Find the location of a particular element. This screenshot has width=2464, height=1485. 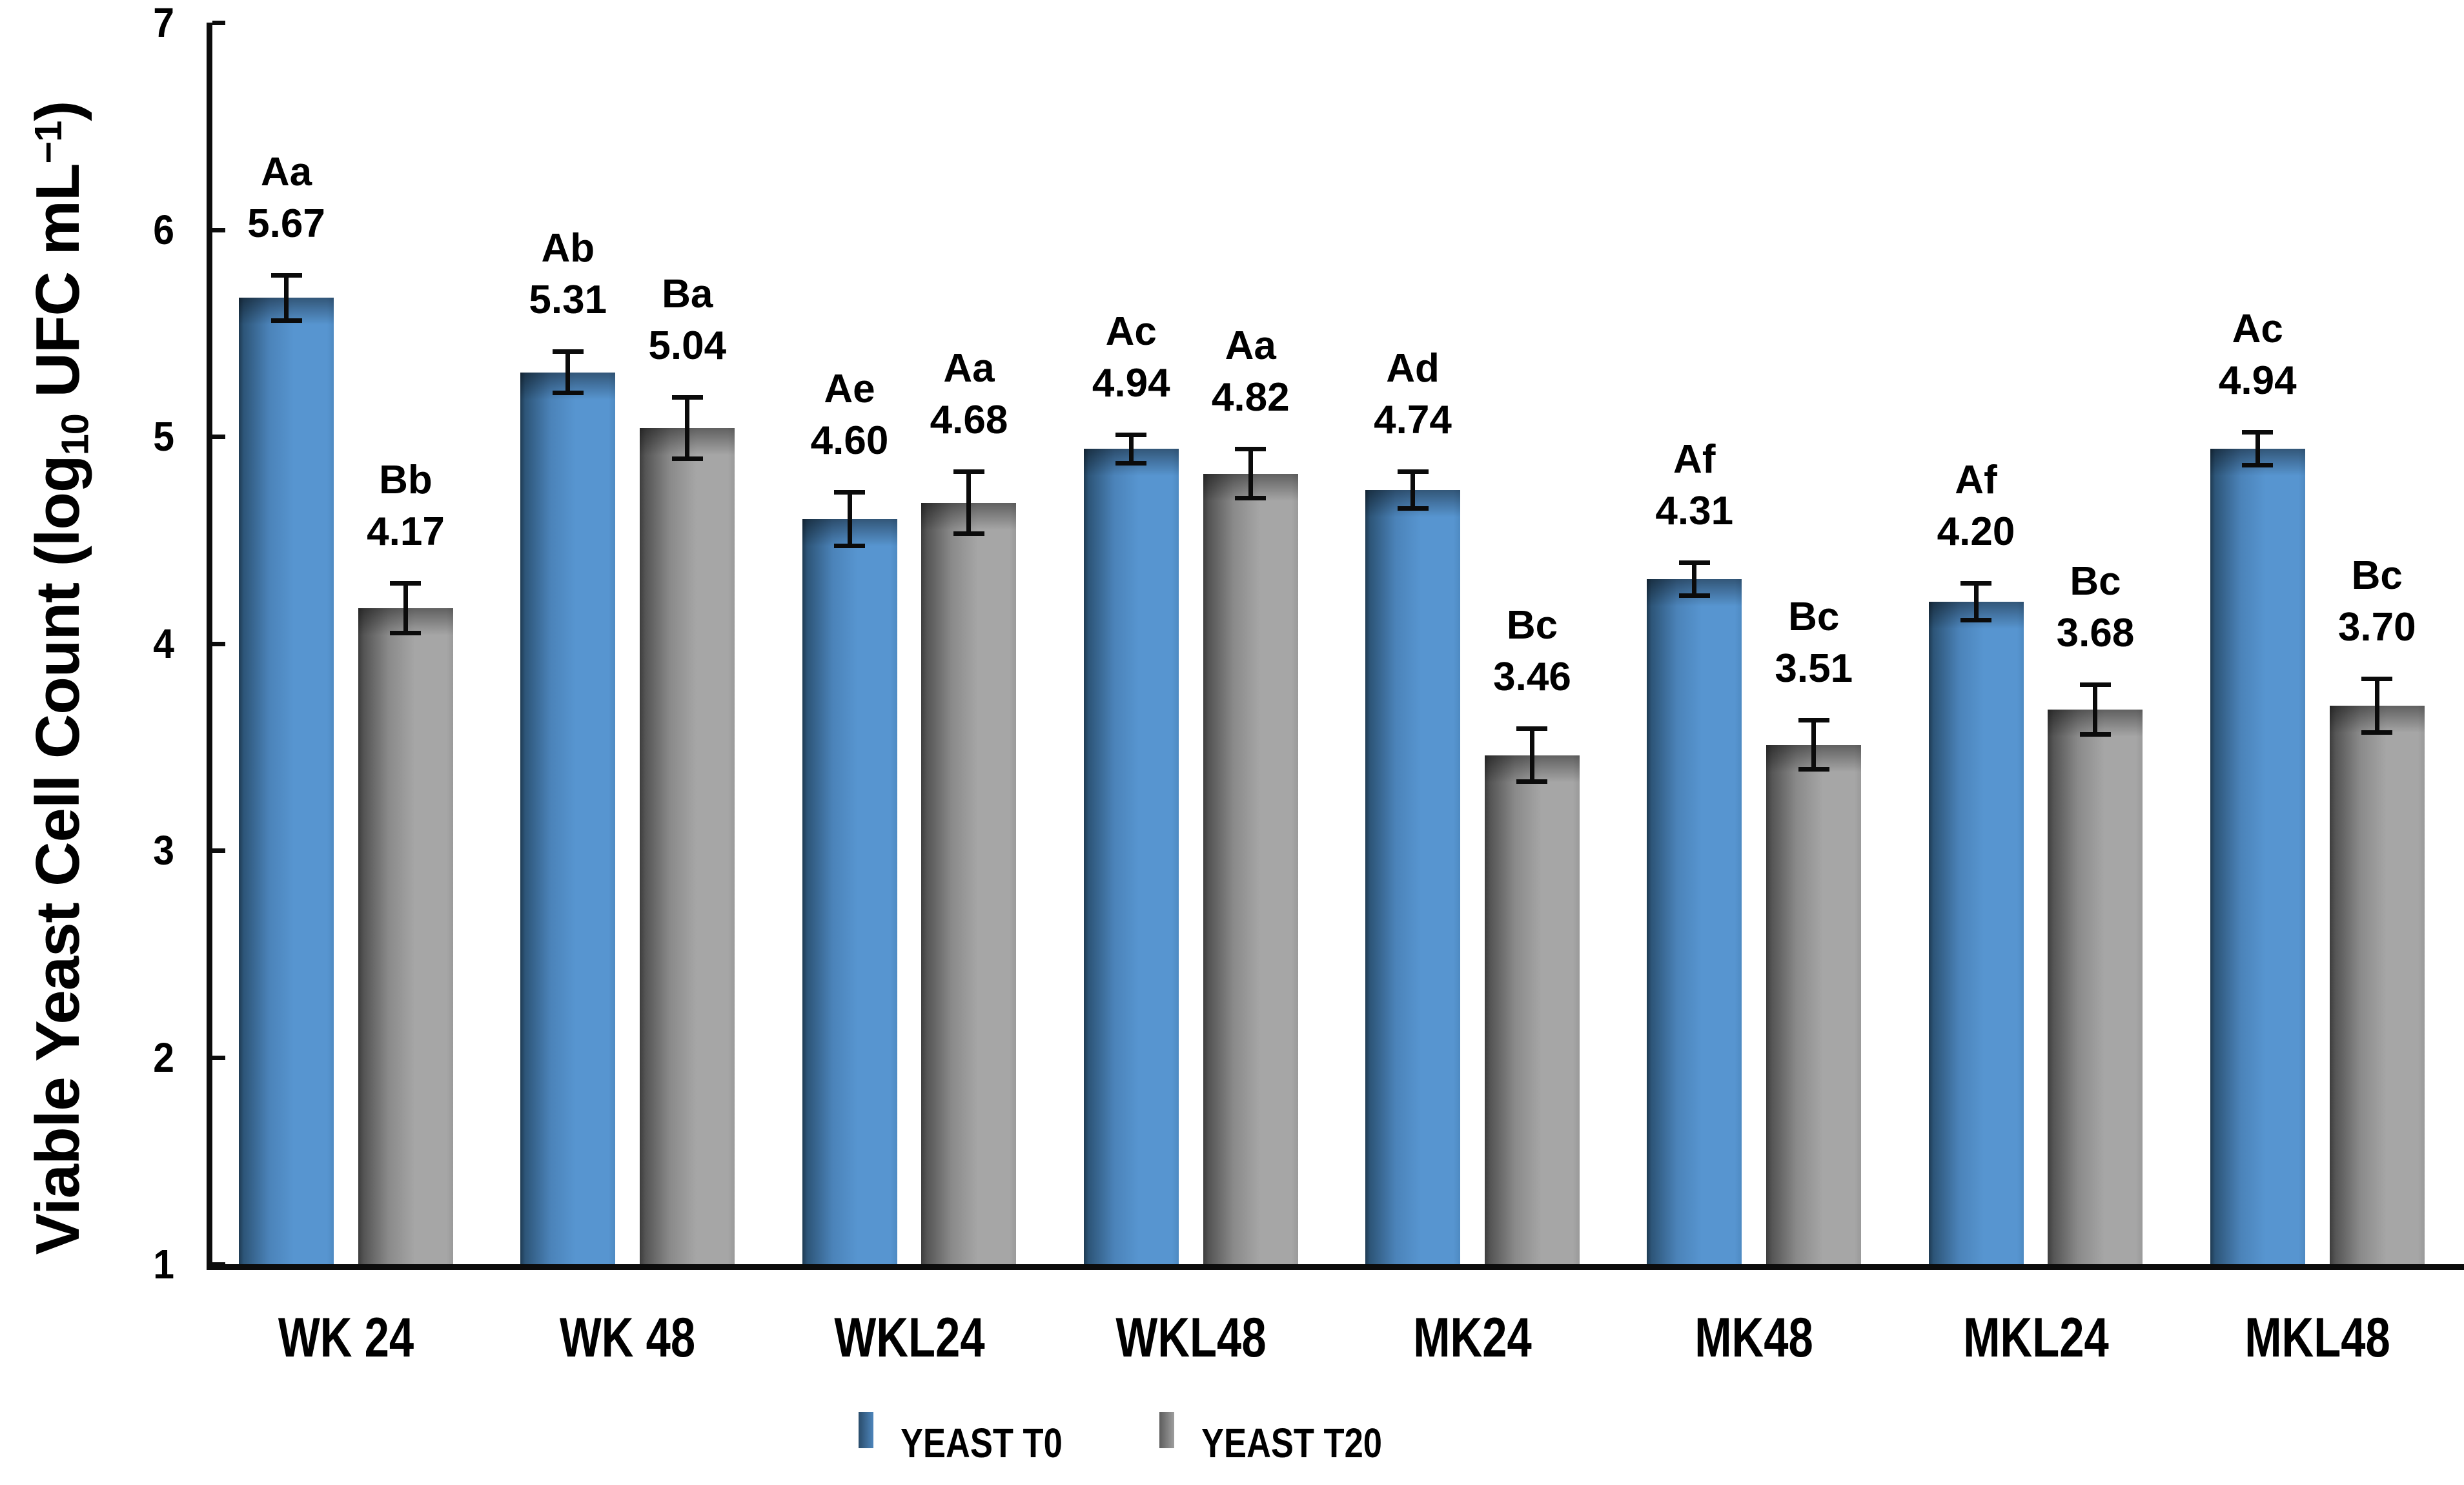

bar-value-label: Ad 4.74 is located at coordinates (1413, 395).